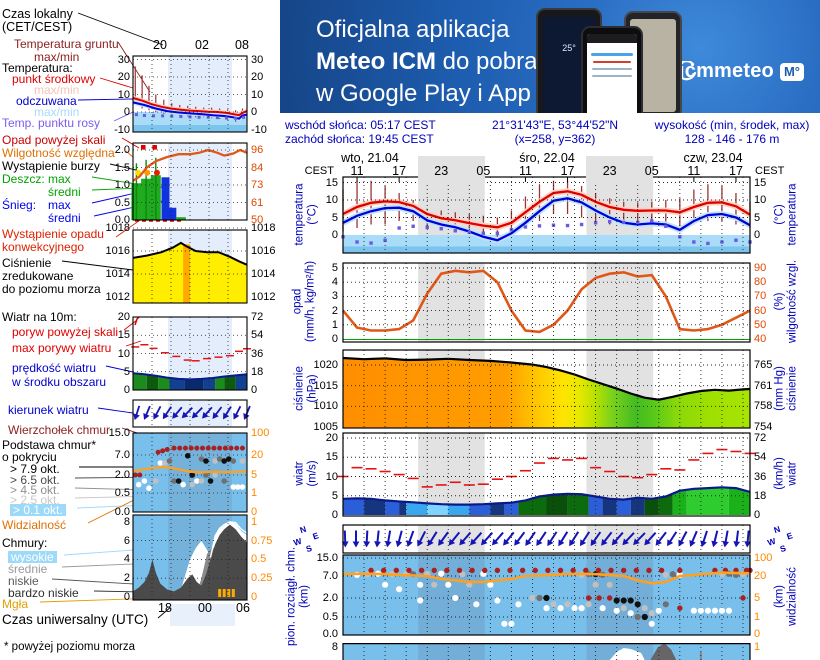 The image size is (820, 660). Describe the element at coordinates (757, 217) in the screenshot. I see `temp-tick-right: 5` at that location.